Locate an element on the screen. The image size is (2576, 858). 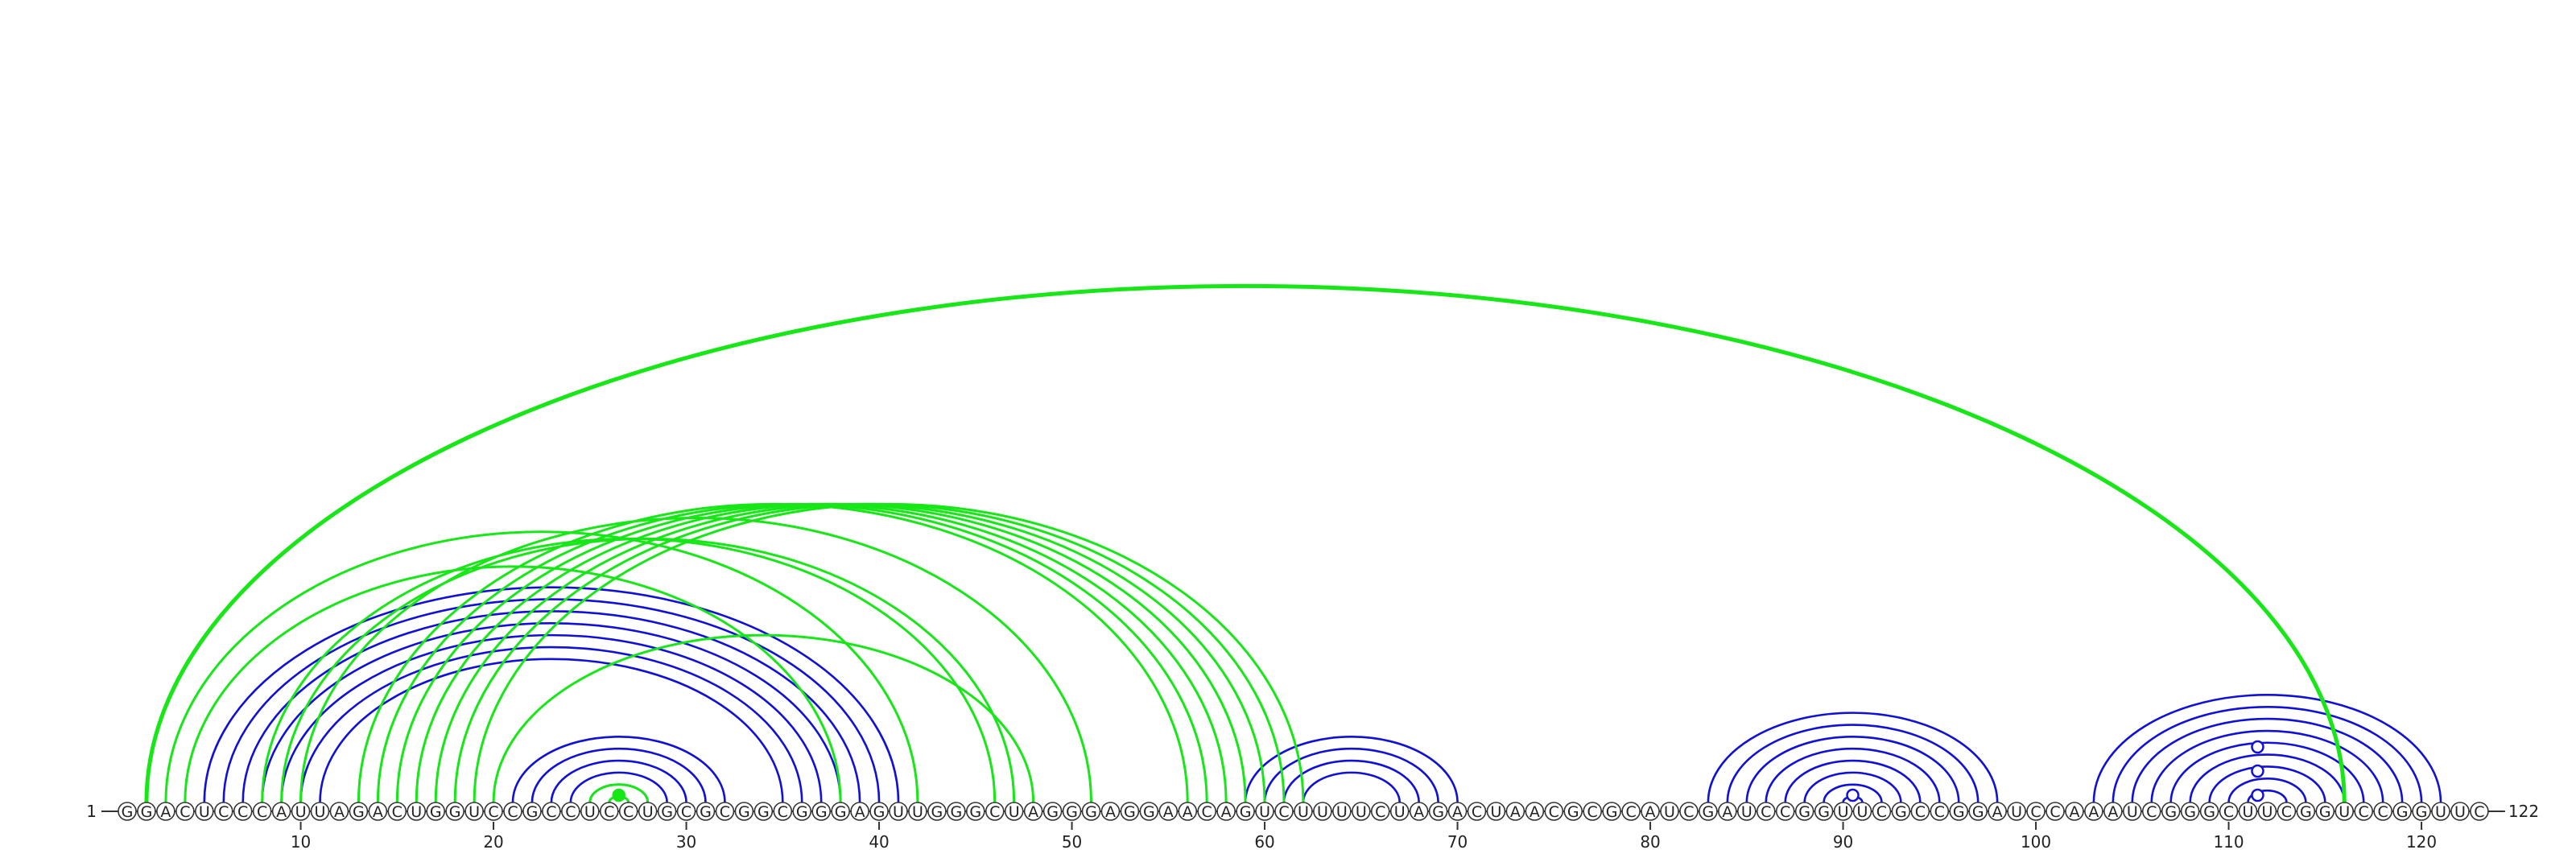
end-label: 122 is located at coordinates (2523, 812).